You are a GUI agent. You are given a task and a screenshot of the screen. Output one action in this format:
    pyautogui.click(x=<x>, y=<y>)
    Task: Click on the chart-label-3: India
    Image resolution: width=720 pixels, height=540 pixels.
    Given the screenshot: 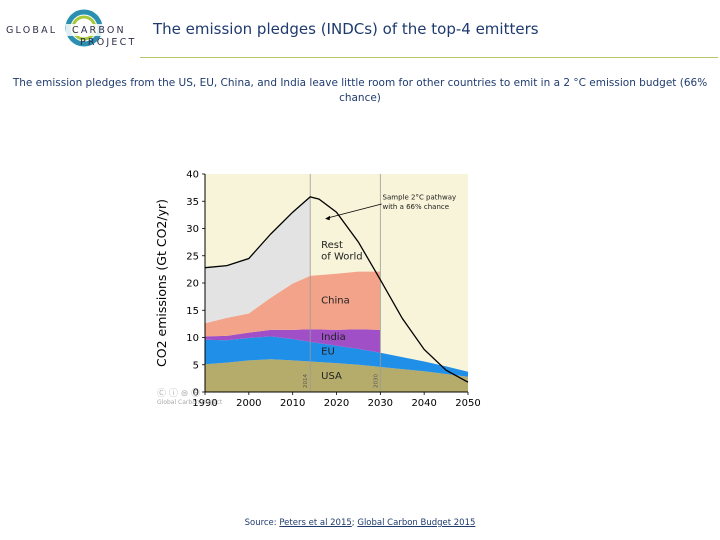 What is the action you would take?
    pyautogui.click(x=333, y=337)
    